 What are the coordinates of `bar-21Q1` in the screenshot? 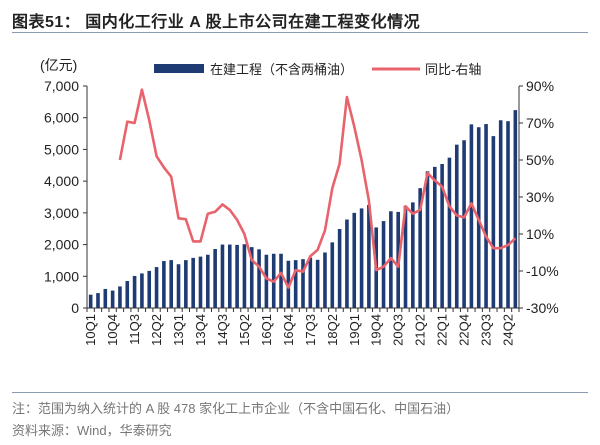 It's located at (413, 255).